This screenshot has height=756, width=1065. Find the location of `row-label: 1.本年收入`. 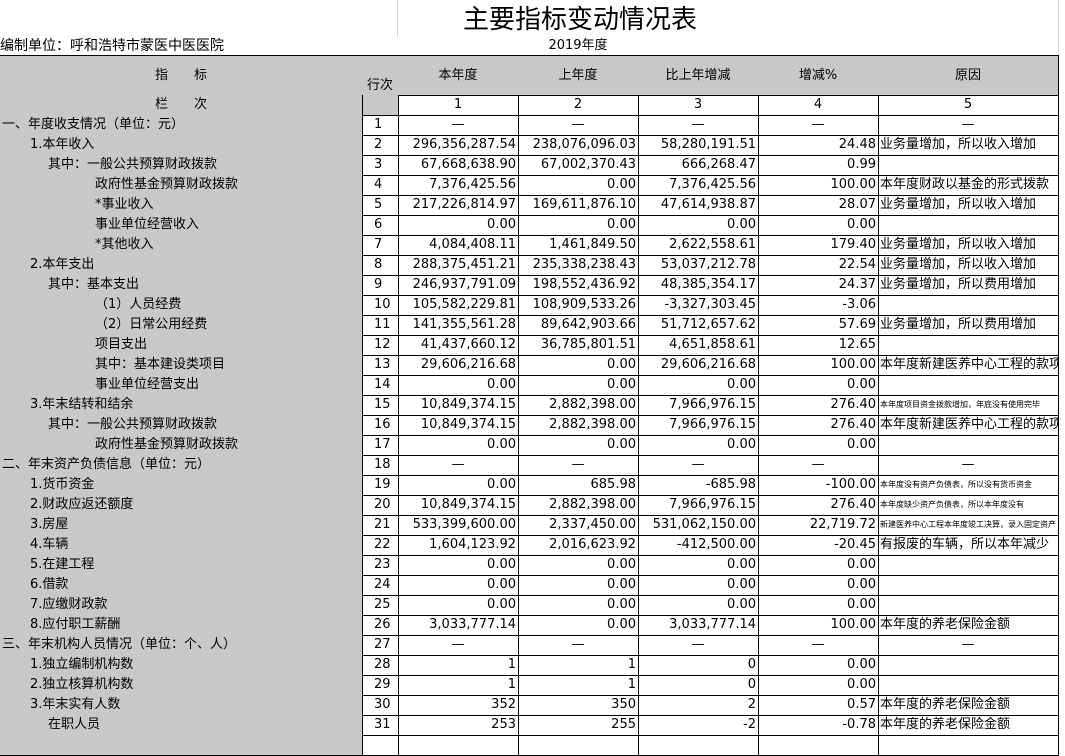

row-label: 1.本年收入 is located at coordinates (181, 145).